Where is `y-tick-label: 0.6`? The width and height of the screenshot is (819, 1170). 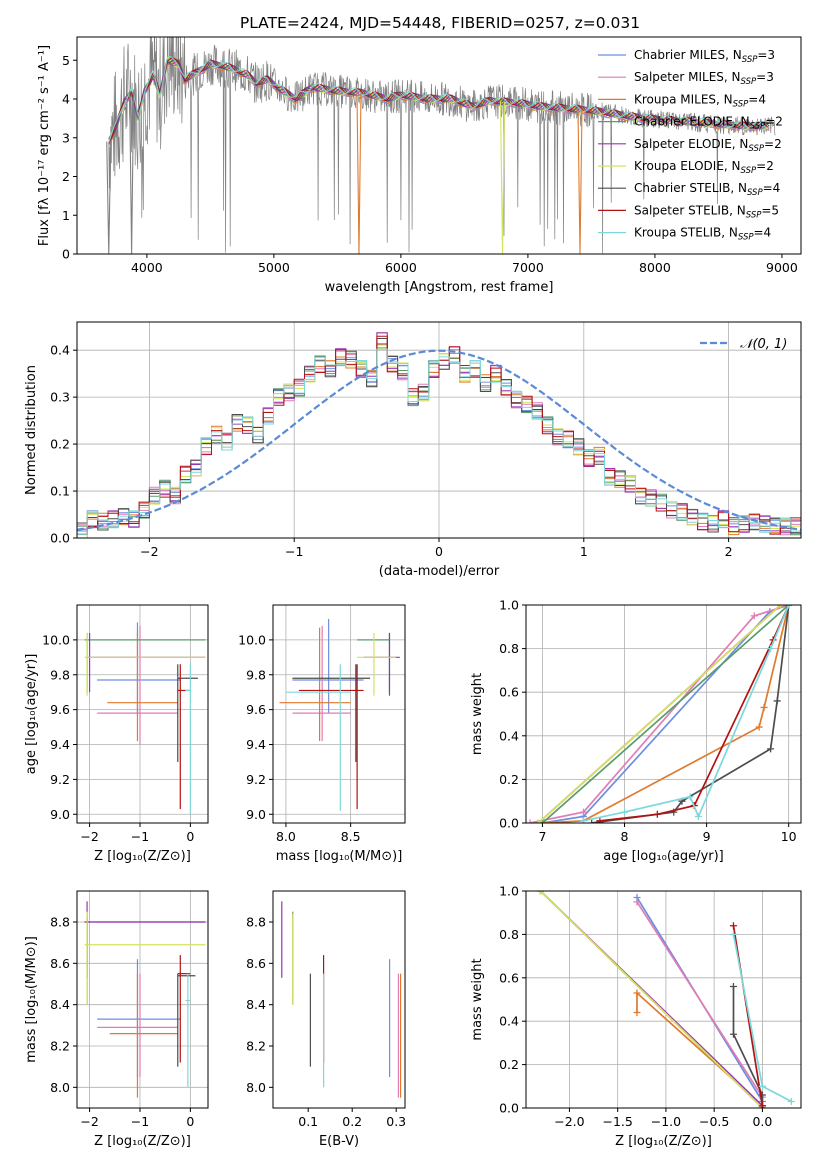 y-tick-label: 0.6 is located at coordinates (509, 692).